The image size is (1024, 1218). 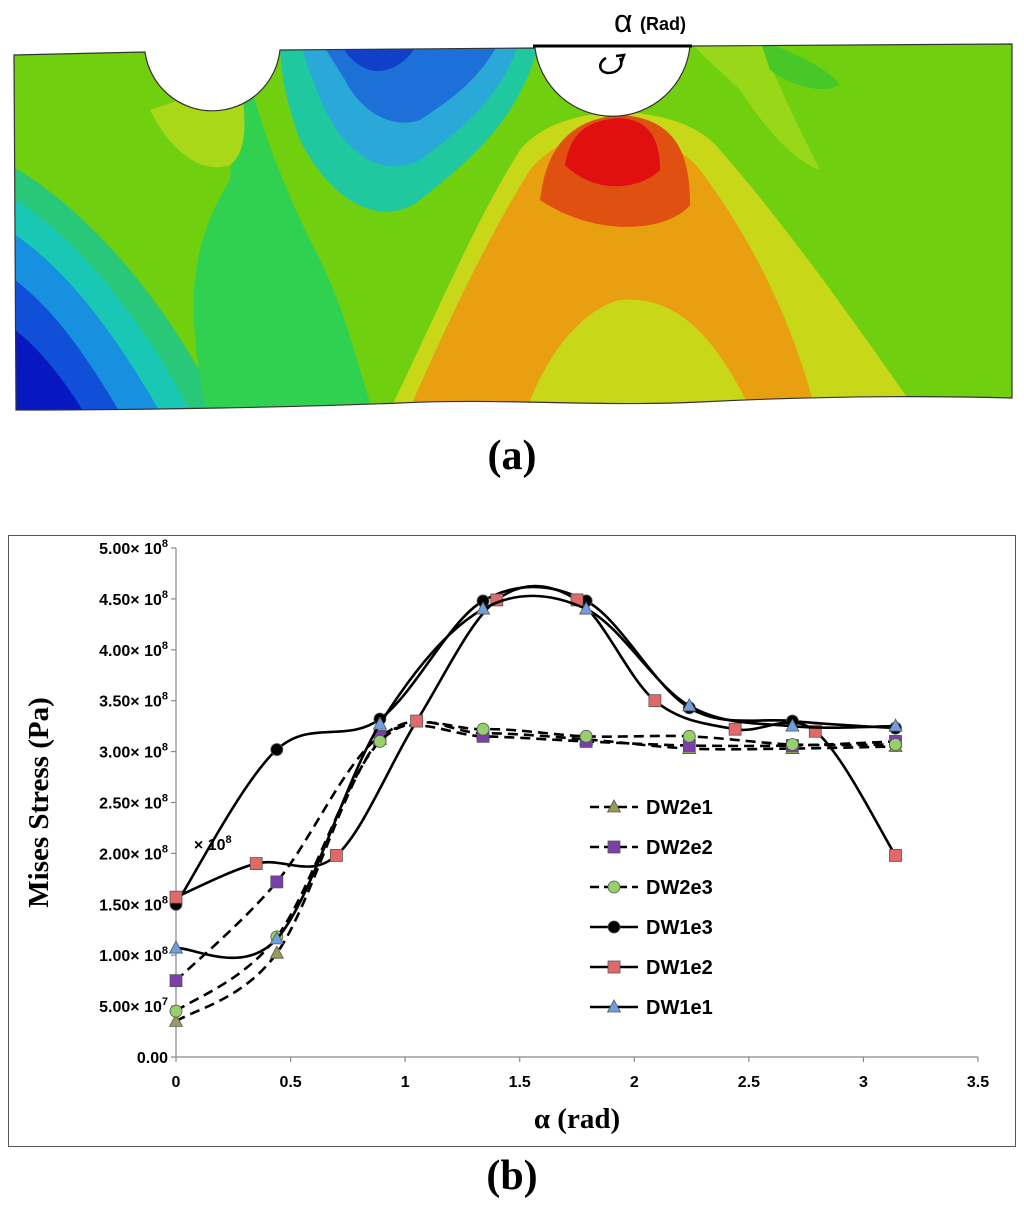 What do you see at coordinates (679, 1008) in the screenshot?
I see `legend-label-dw1e1: DW1e1` at bounding box center [679, 1008].